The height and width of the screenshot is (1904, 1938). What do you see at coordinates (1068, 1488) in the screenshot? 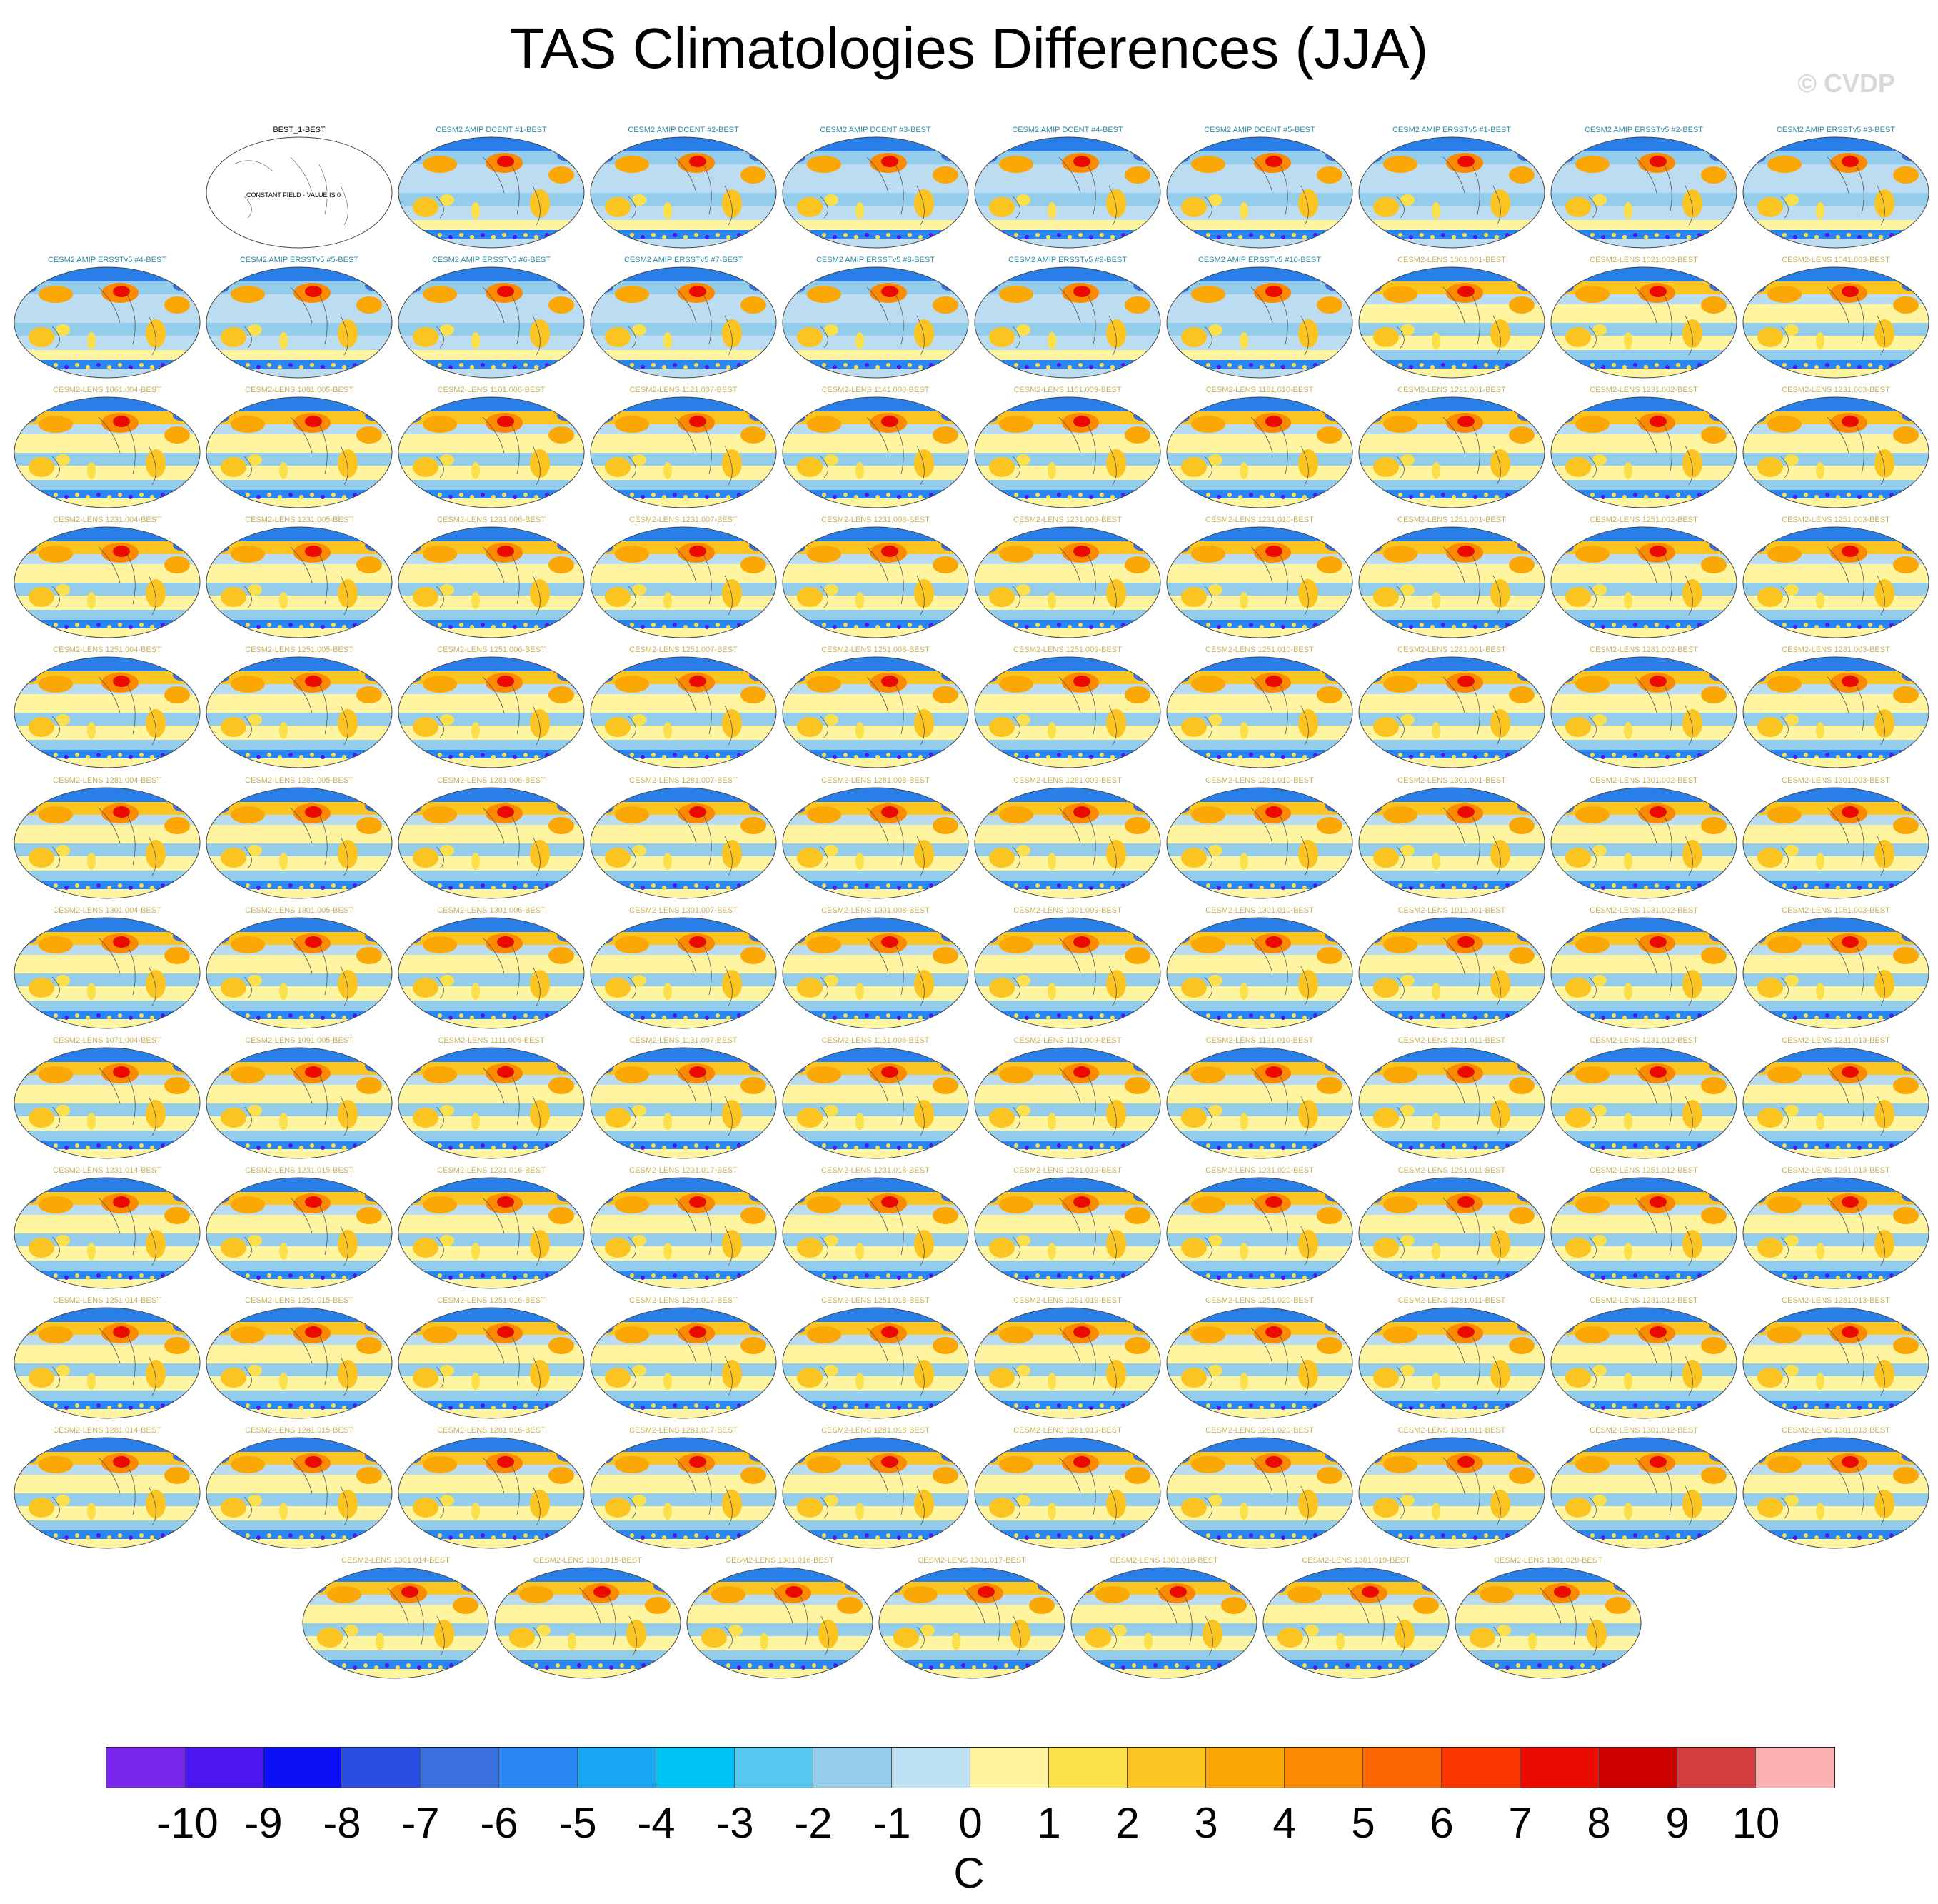
I see `map-panel: CESM2-LENS 1281.019-BEST` at bounding box center [1068, 1488].